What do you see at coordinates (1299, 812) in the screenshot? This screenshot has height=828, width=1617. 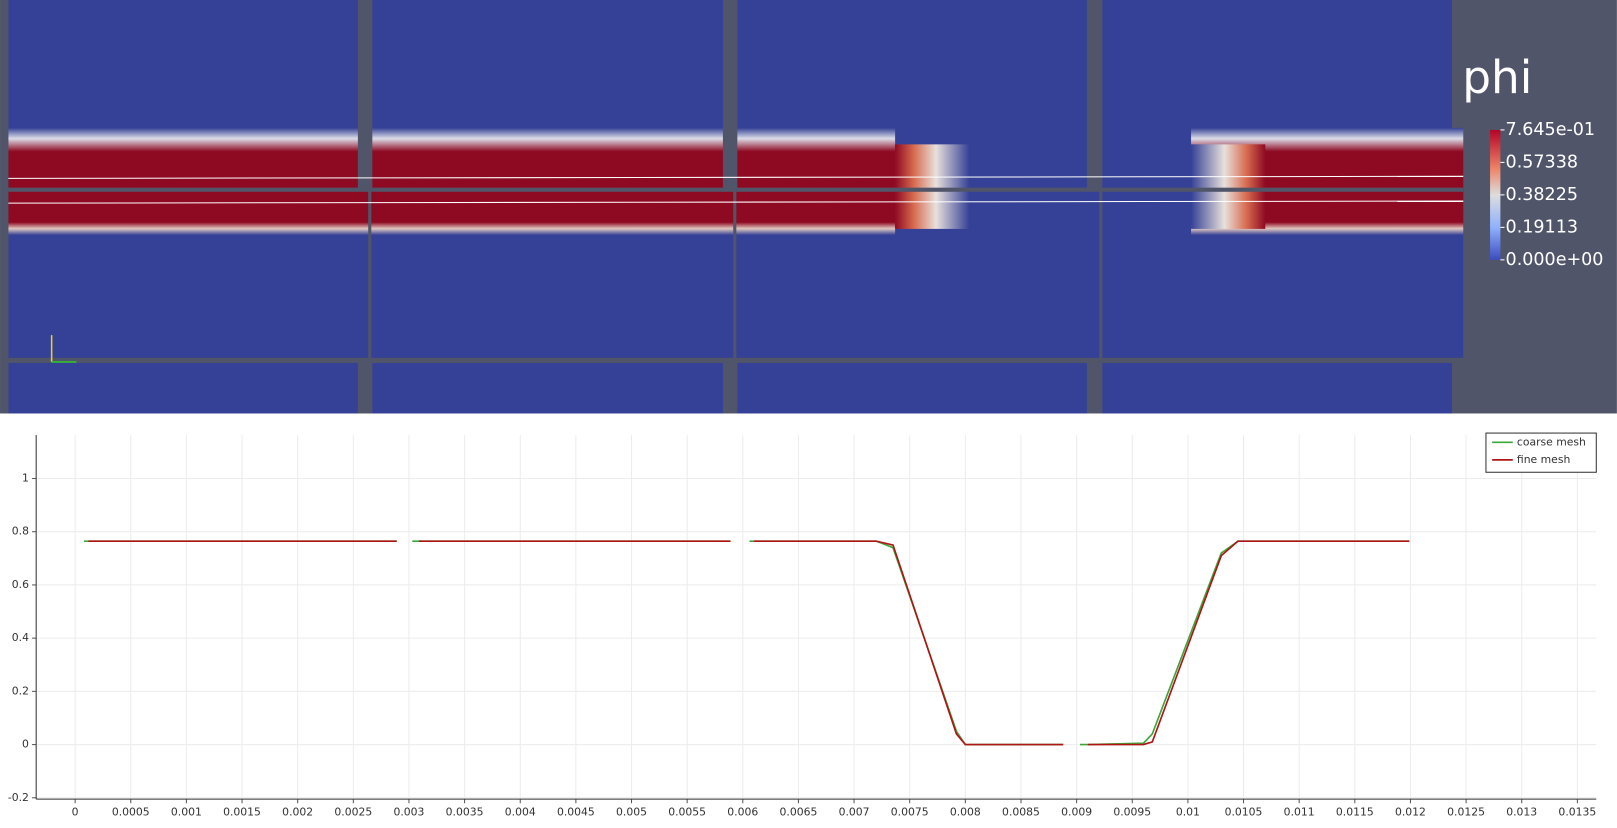 I see `x-tick-label: 0.011` at bounding box center [1299, 812].